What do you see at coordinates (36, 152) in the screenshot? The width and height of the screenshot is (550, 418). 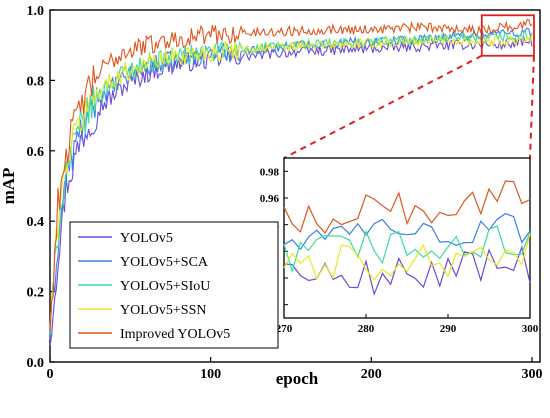 I see `y-tick-label: 0.6` at bounding box center [36, 152].